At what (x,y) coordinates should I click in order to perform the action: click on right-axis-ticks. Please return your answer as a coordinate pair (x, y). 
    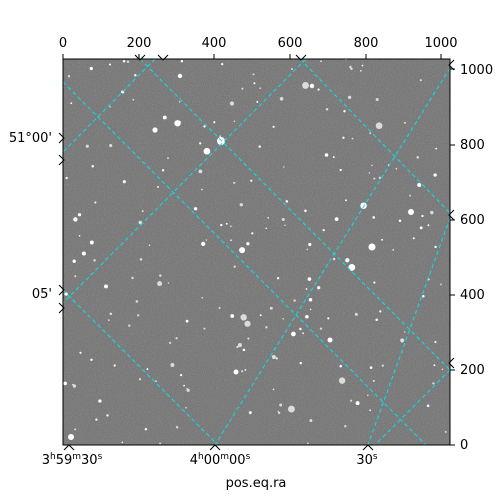
    Looking at the image, I should click on (451, 252).